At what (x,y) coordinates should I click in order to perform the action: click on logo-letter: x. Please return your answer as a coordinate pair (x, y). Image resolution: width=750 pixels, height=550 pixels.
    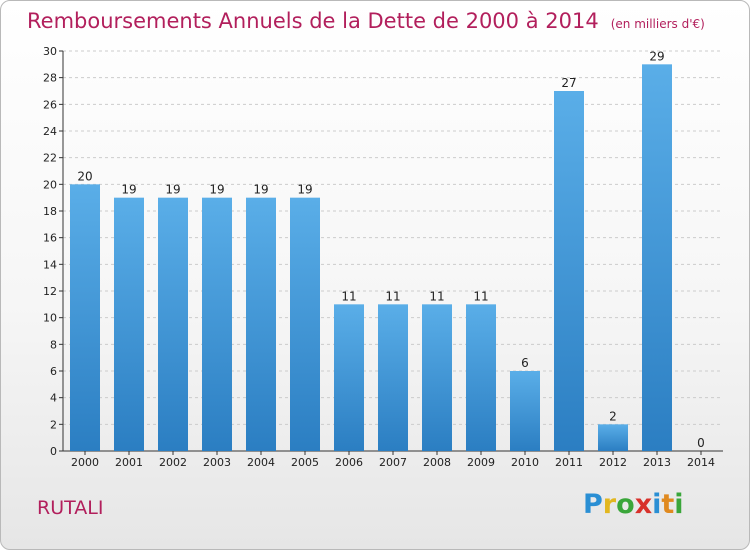
    Looking at the image, I should click on (643, 504).